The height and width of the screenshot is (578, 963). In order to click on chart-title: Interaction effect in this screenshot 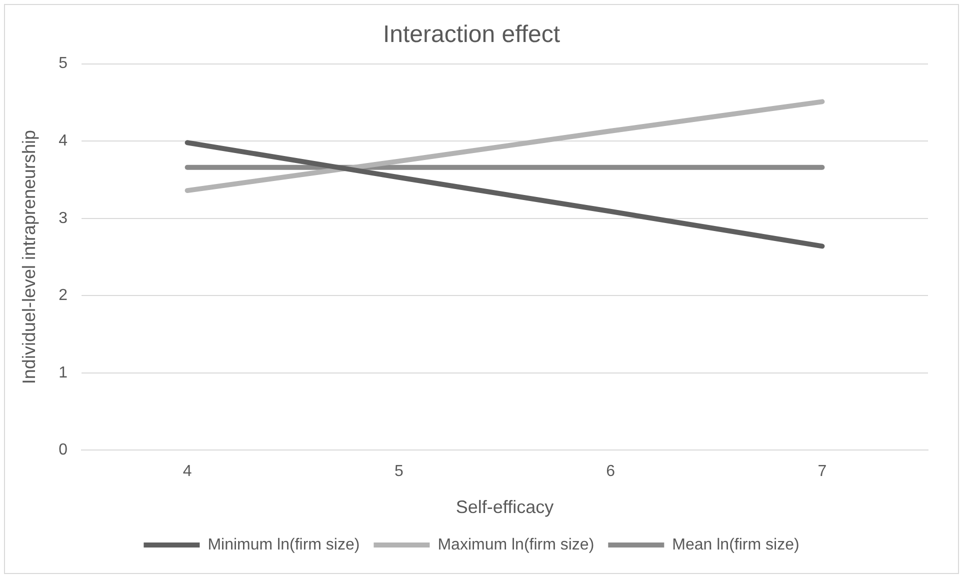, I will do `click(471, 34)`.